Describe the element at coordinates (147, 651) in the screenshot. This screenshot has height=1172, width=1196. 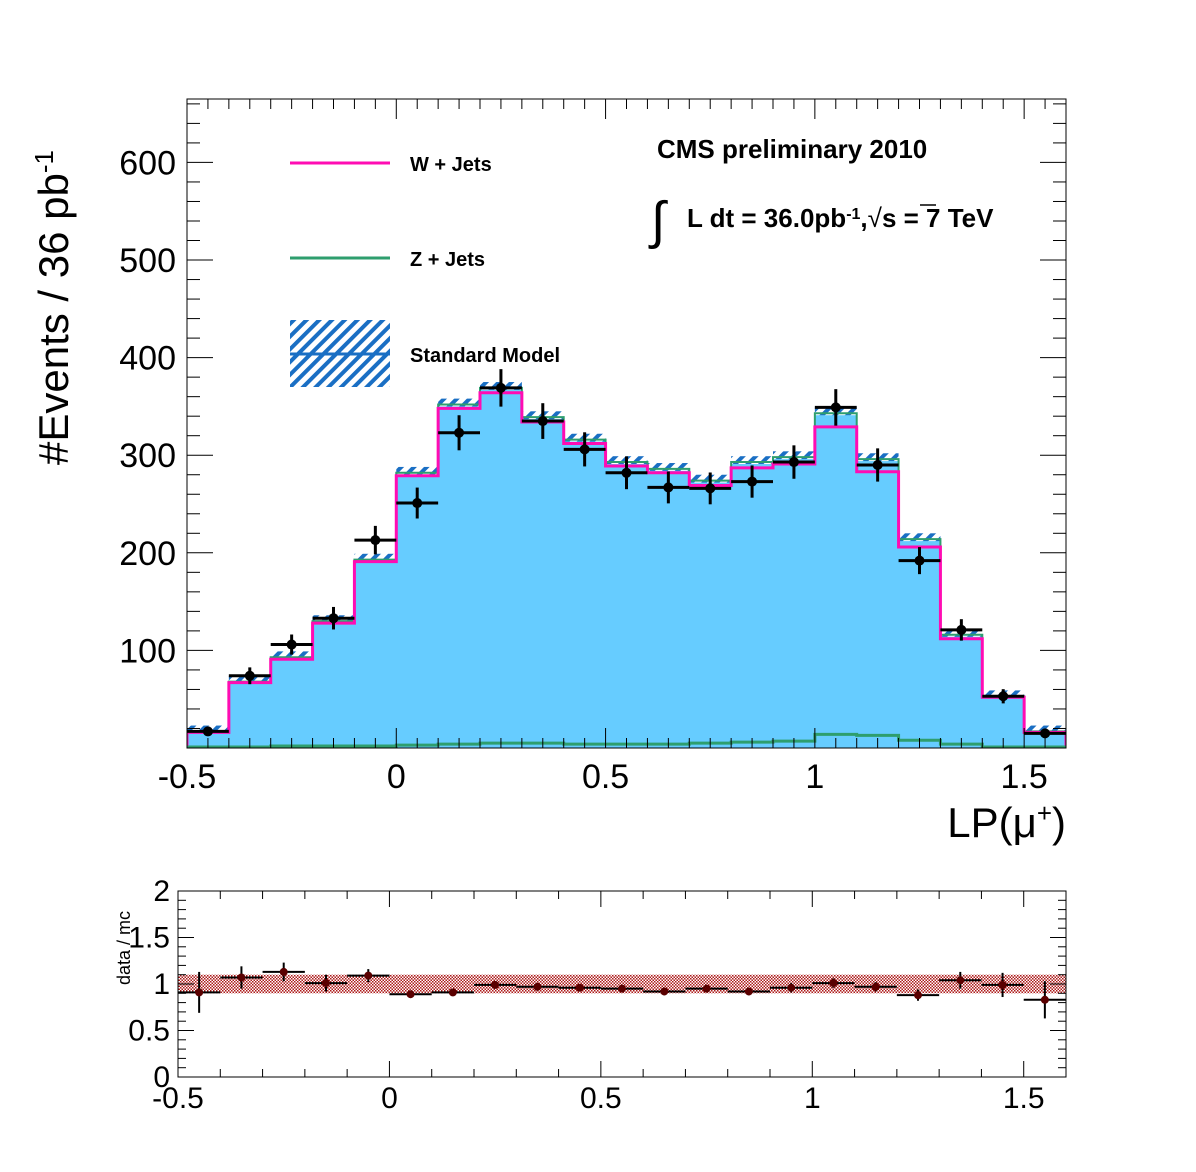
I see `y-tick-label: 100` at that location.